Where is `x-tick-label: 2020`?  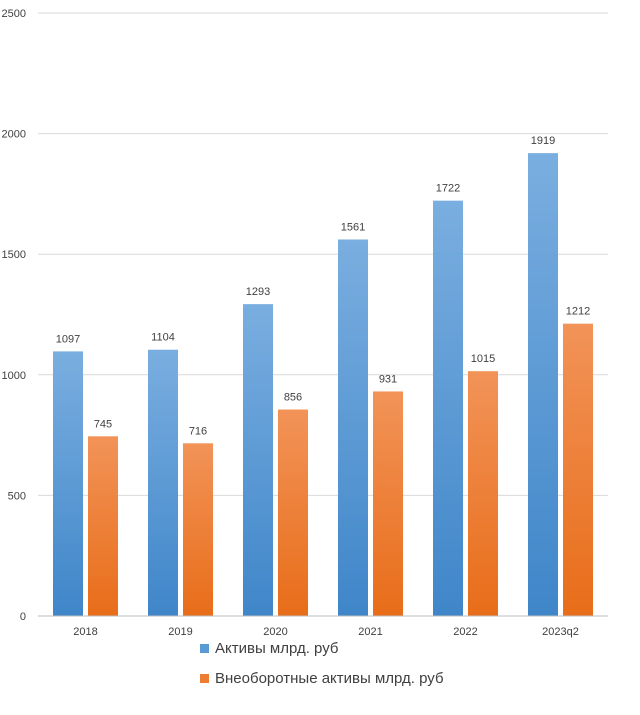
x-tick-label: 2020 is located at coordinates (275, 632).